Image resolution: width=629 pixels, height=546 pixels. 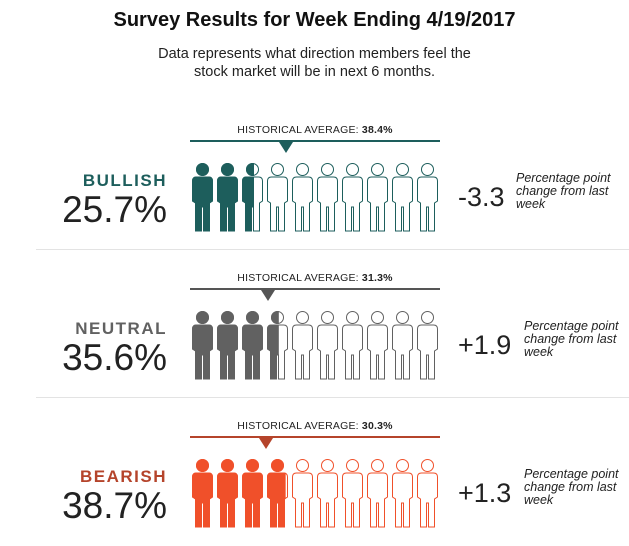 I want to click on historical-average-value: 31.3%, so click(x=377, y=278).